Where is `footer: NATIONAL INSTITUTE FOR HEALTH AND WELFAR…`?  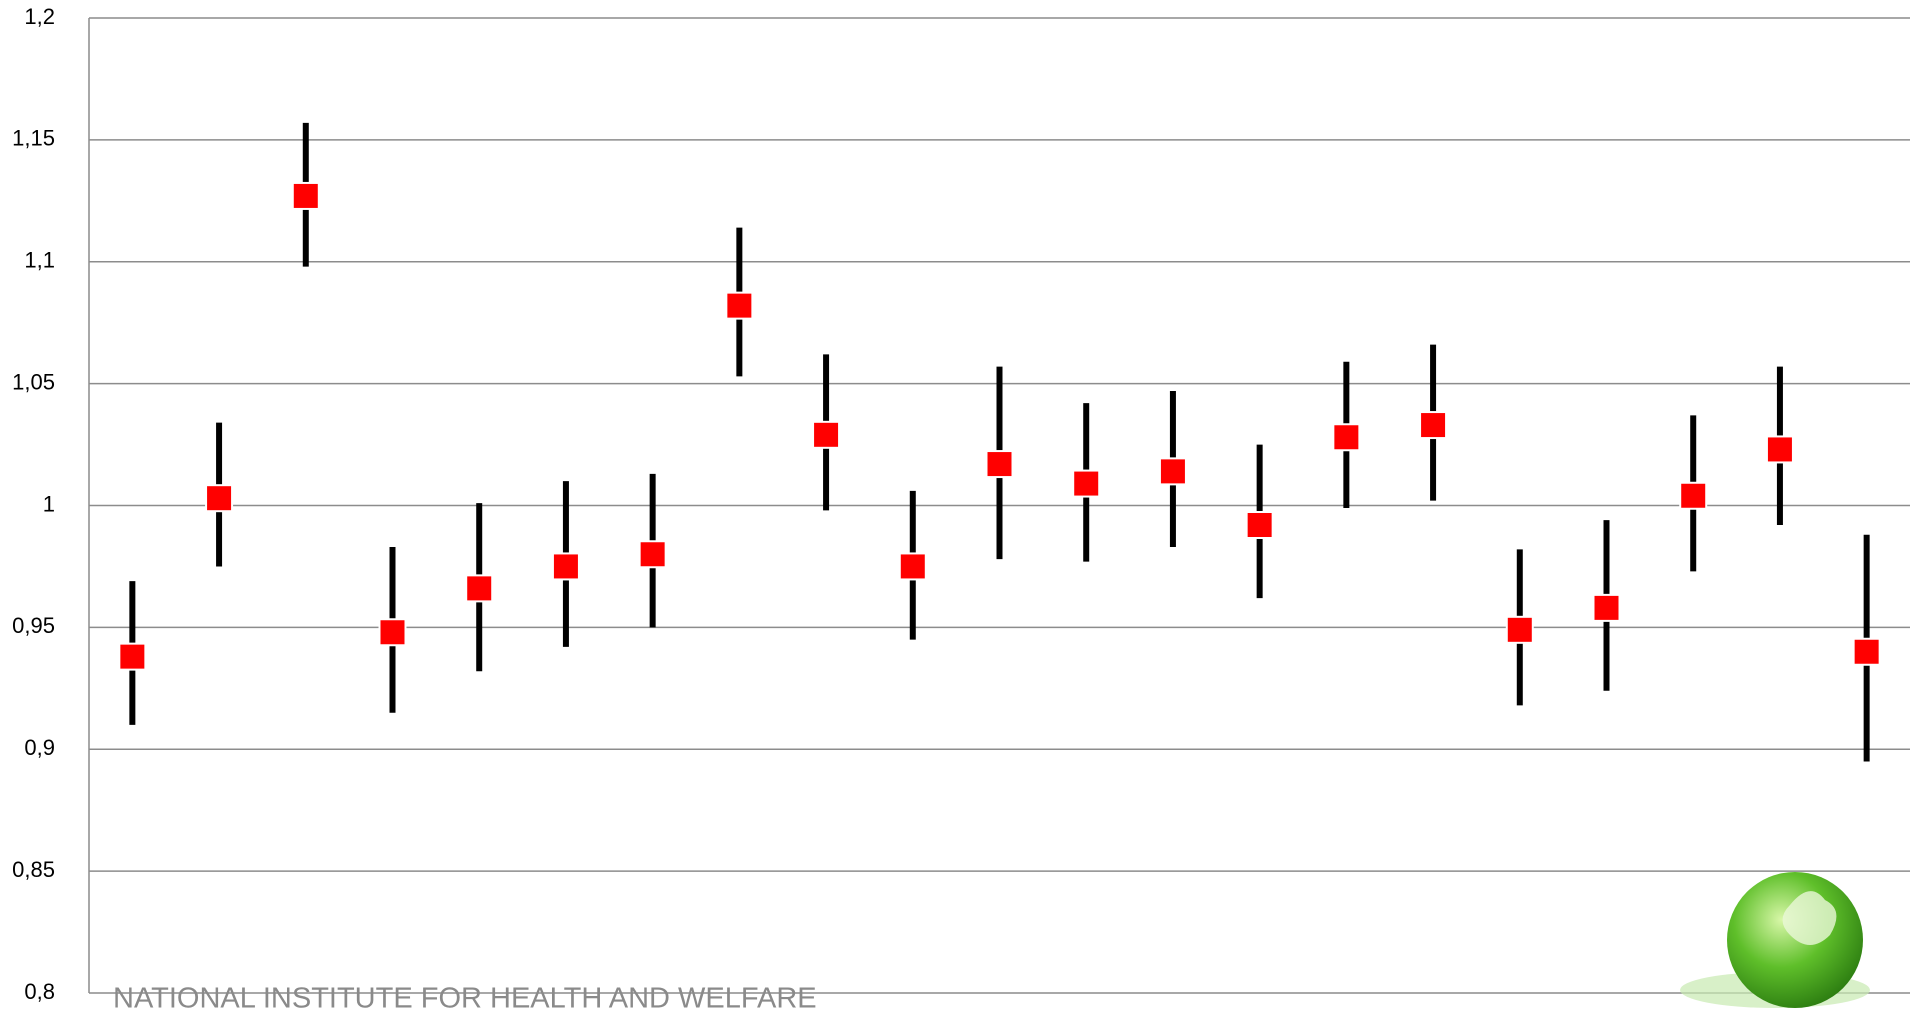 footer: NATIONAL INSTITUTE FOR HEALTH AND WELFAR… is located at coordinates (465, 997).